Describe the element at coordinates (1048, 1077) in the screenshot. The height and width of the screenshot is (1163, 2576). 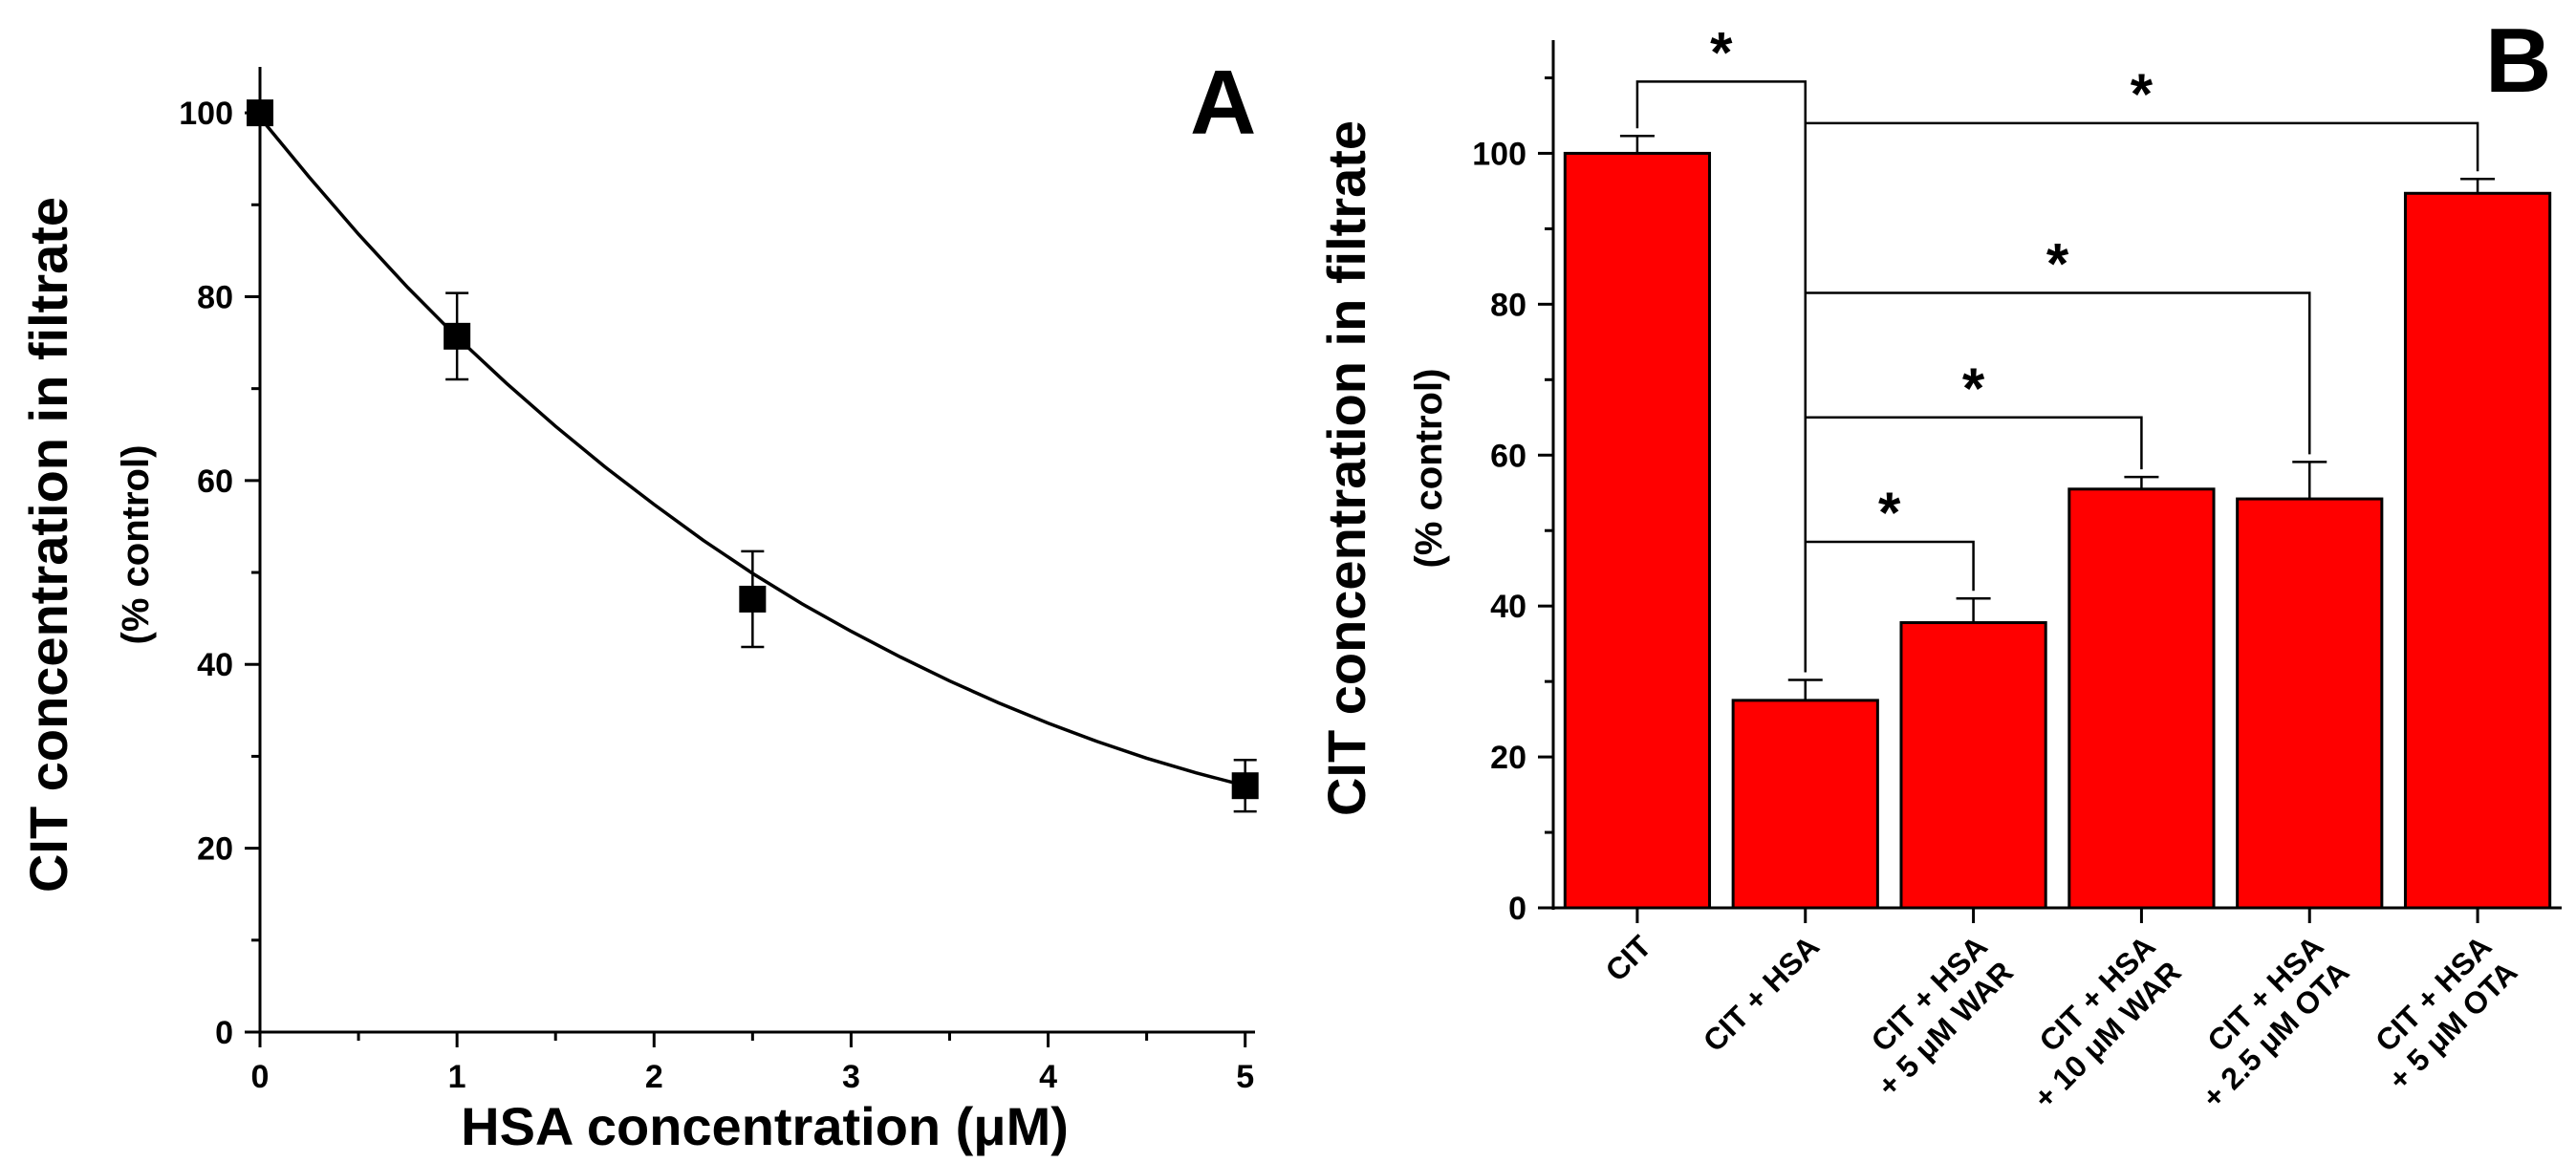
I see `panel-a-x-tick-label: 4` at that location.